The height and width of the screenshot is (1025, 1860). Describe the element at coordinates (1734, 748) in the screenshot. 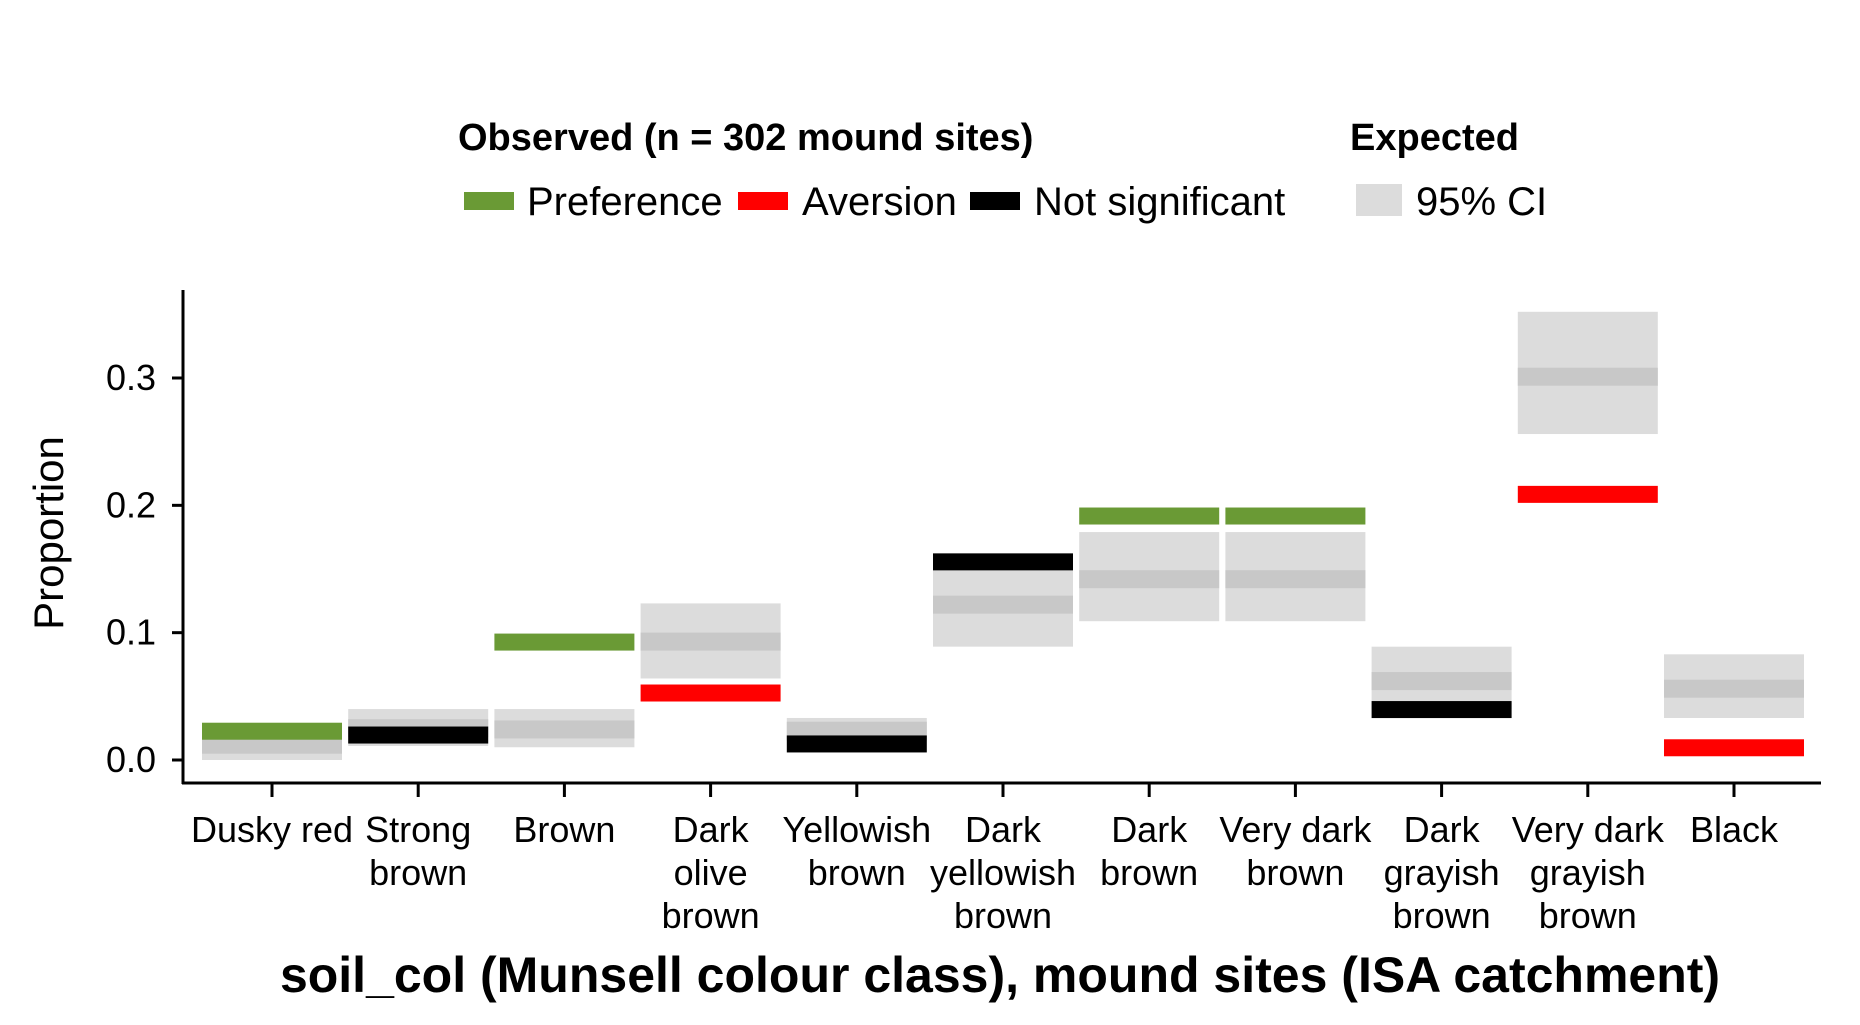

I see `observed-black` at that location.